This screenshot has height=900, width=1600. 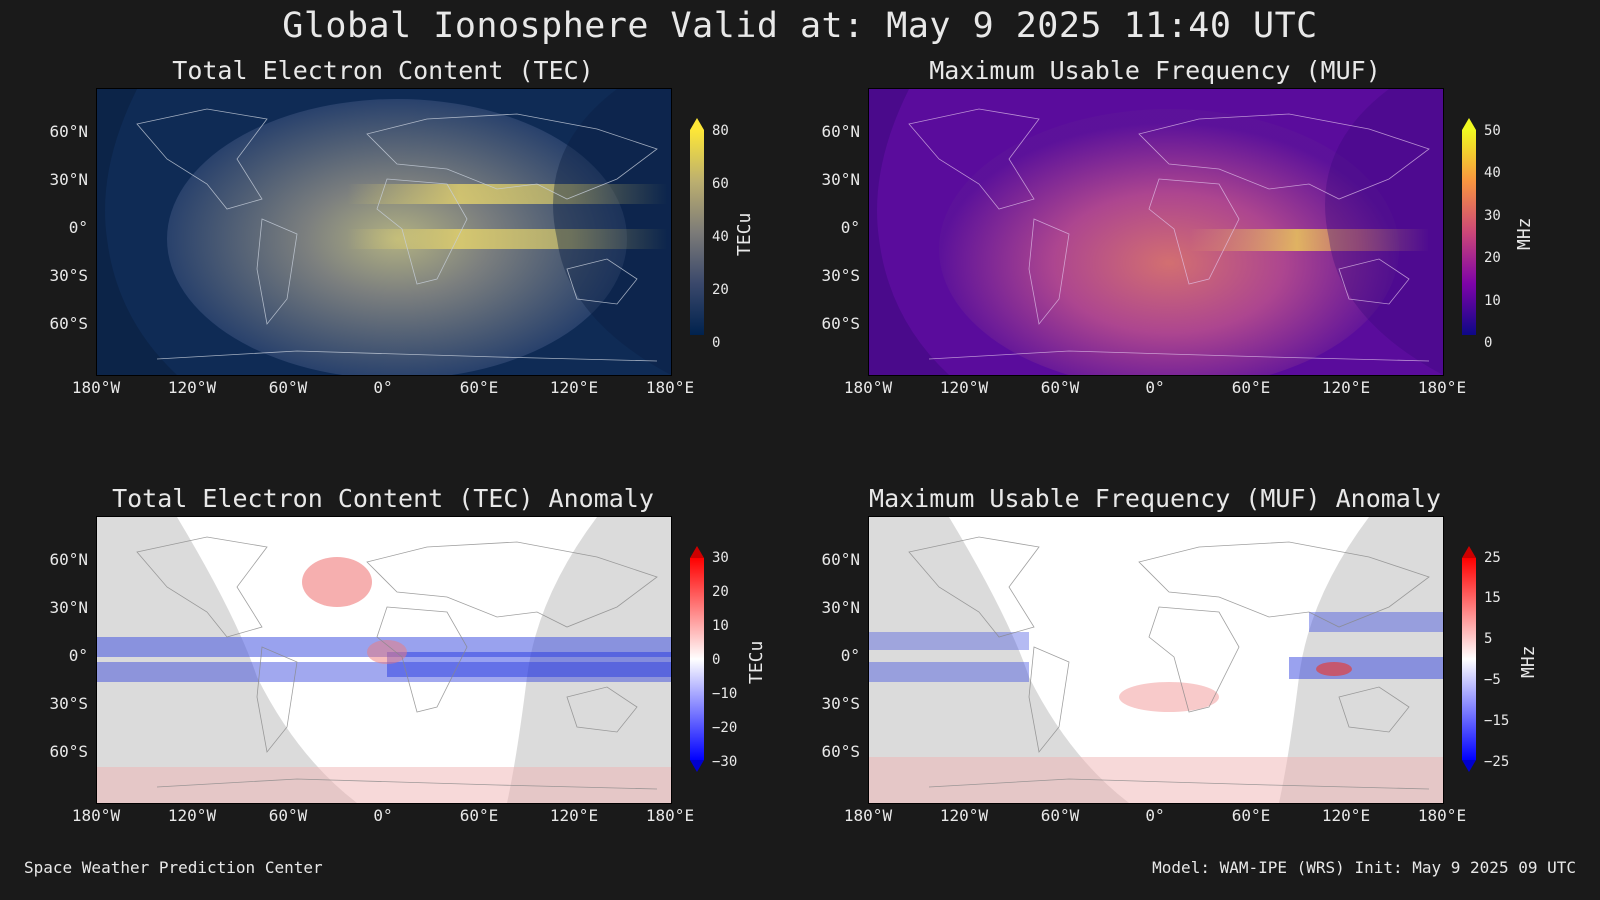 What do you see at coordinates (384, 660) in the screenshot?
I see `tec-anomaly-map` at bounding box center [384, 660].